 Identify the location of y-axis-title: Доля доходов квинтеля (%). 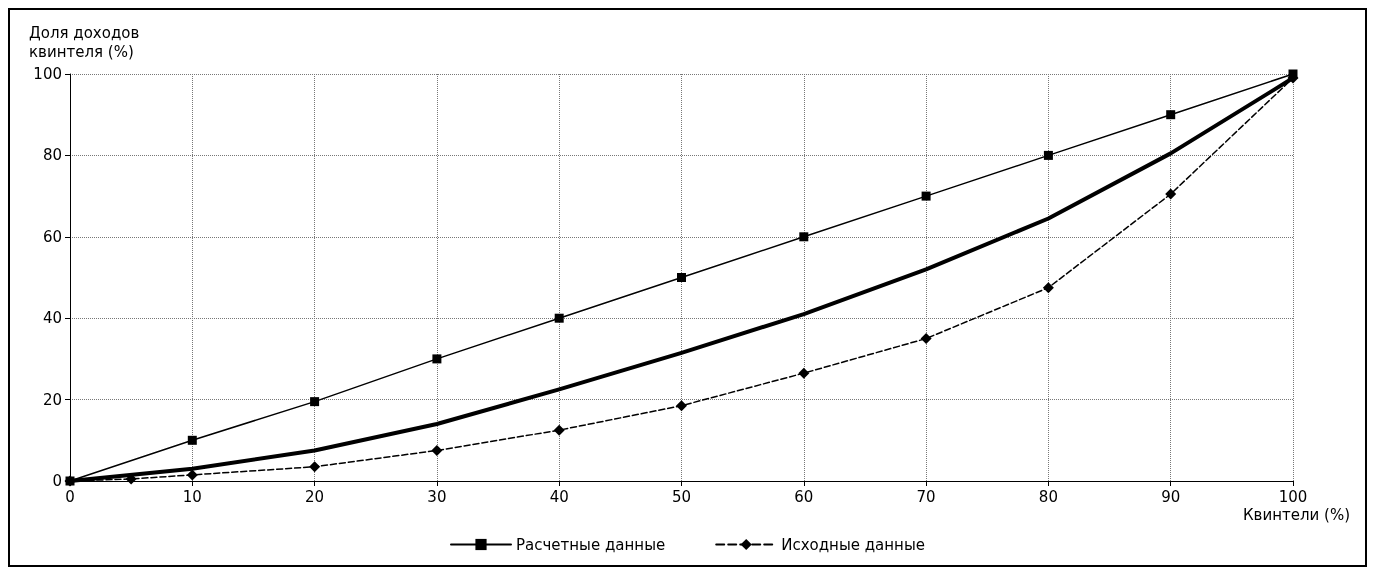
(84, 42).